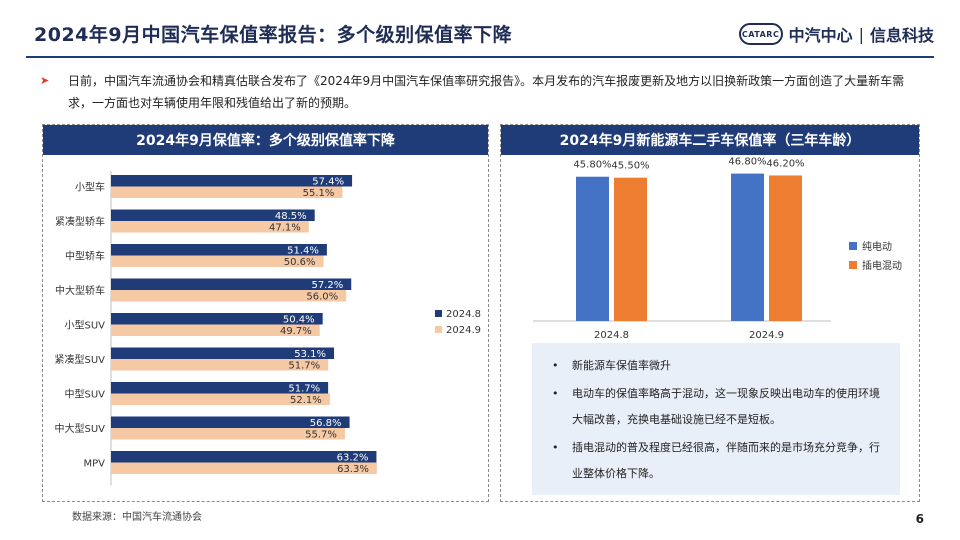 This screenshot has width=960, height=540. Describe the element at coordinates (760, 34) in the screenshot. I see `catarc-logo-icon: CATARC` at that location.